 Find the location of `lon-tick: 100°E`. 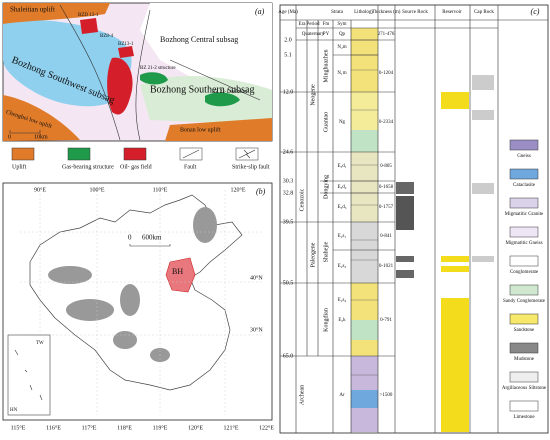

lon-tick: 100°E is located at coordinates (96, 189).